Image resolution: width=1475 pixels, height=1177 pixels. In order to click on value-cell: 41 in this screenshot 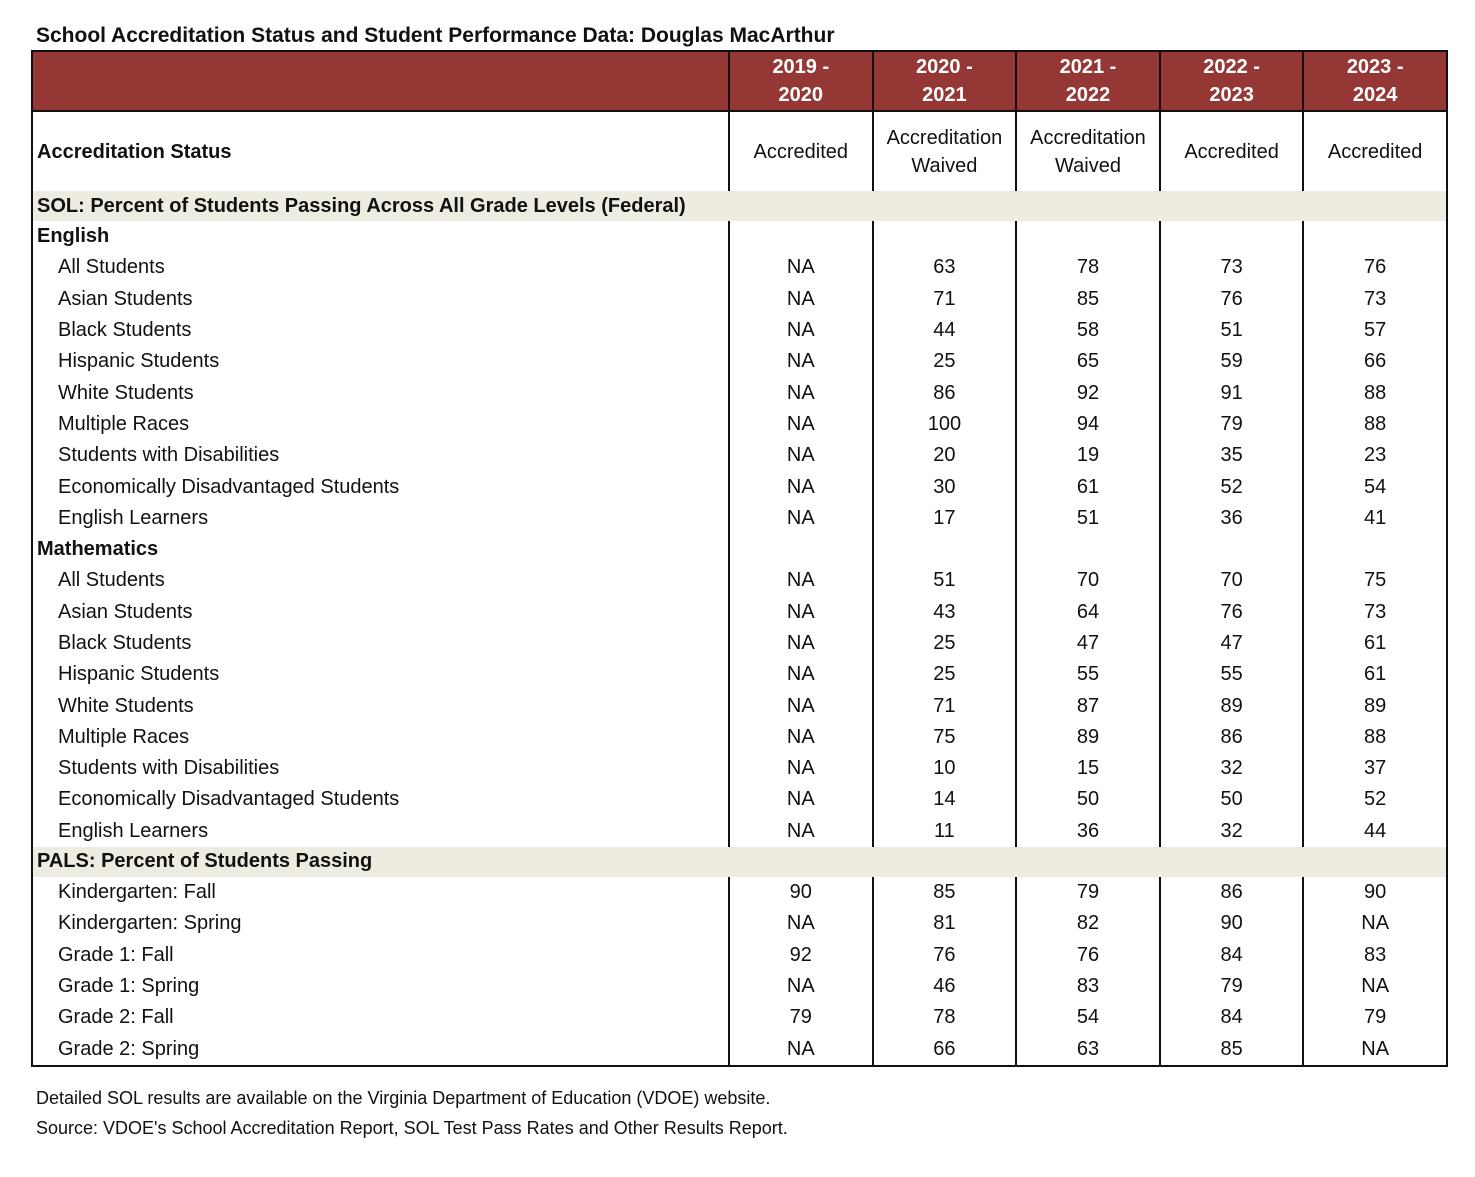, I will do `click(1374, 518)`.